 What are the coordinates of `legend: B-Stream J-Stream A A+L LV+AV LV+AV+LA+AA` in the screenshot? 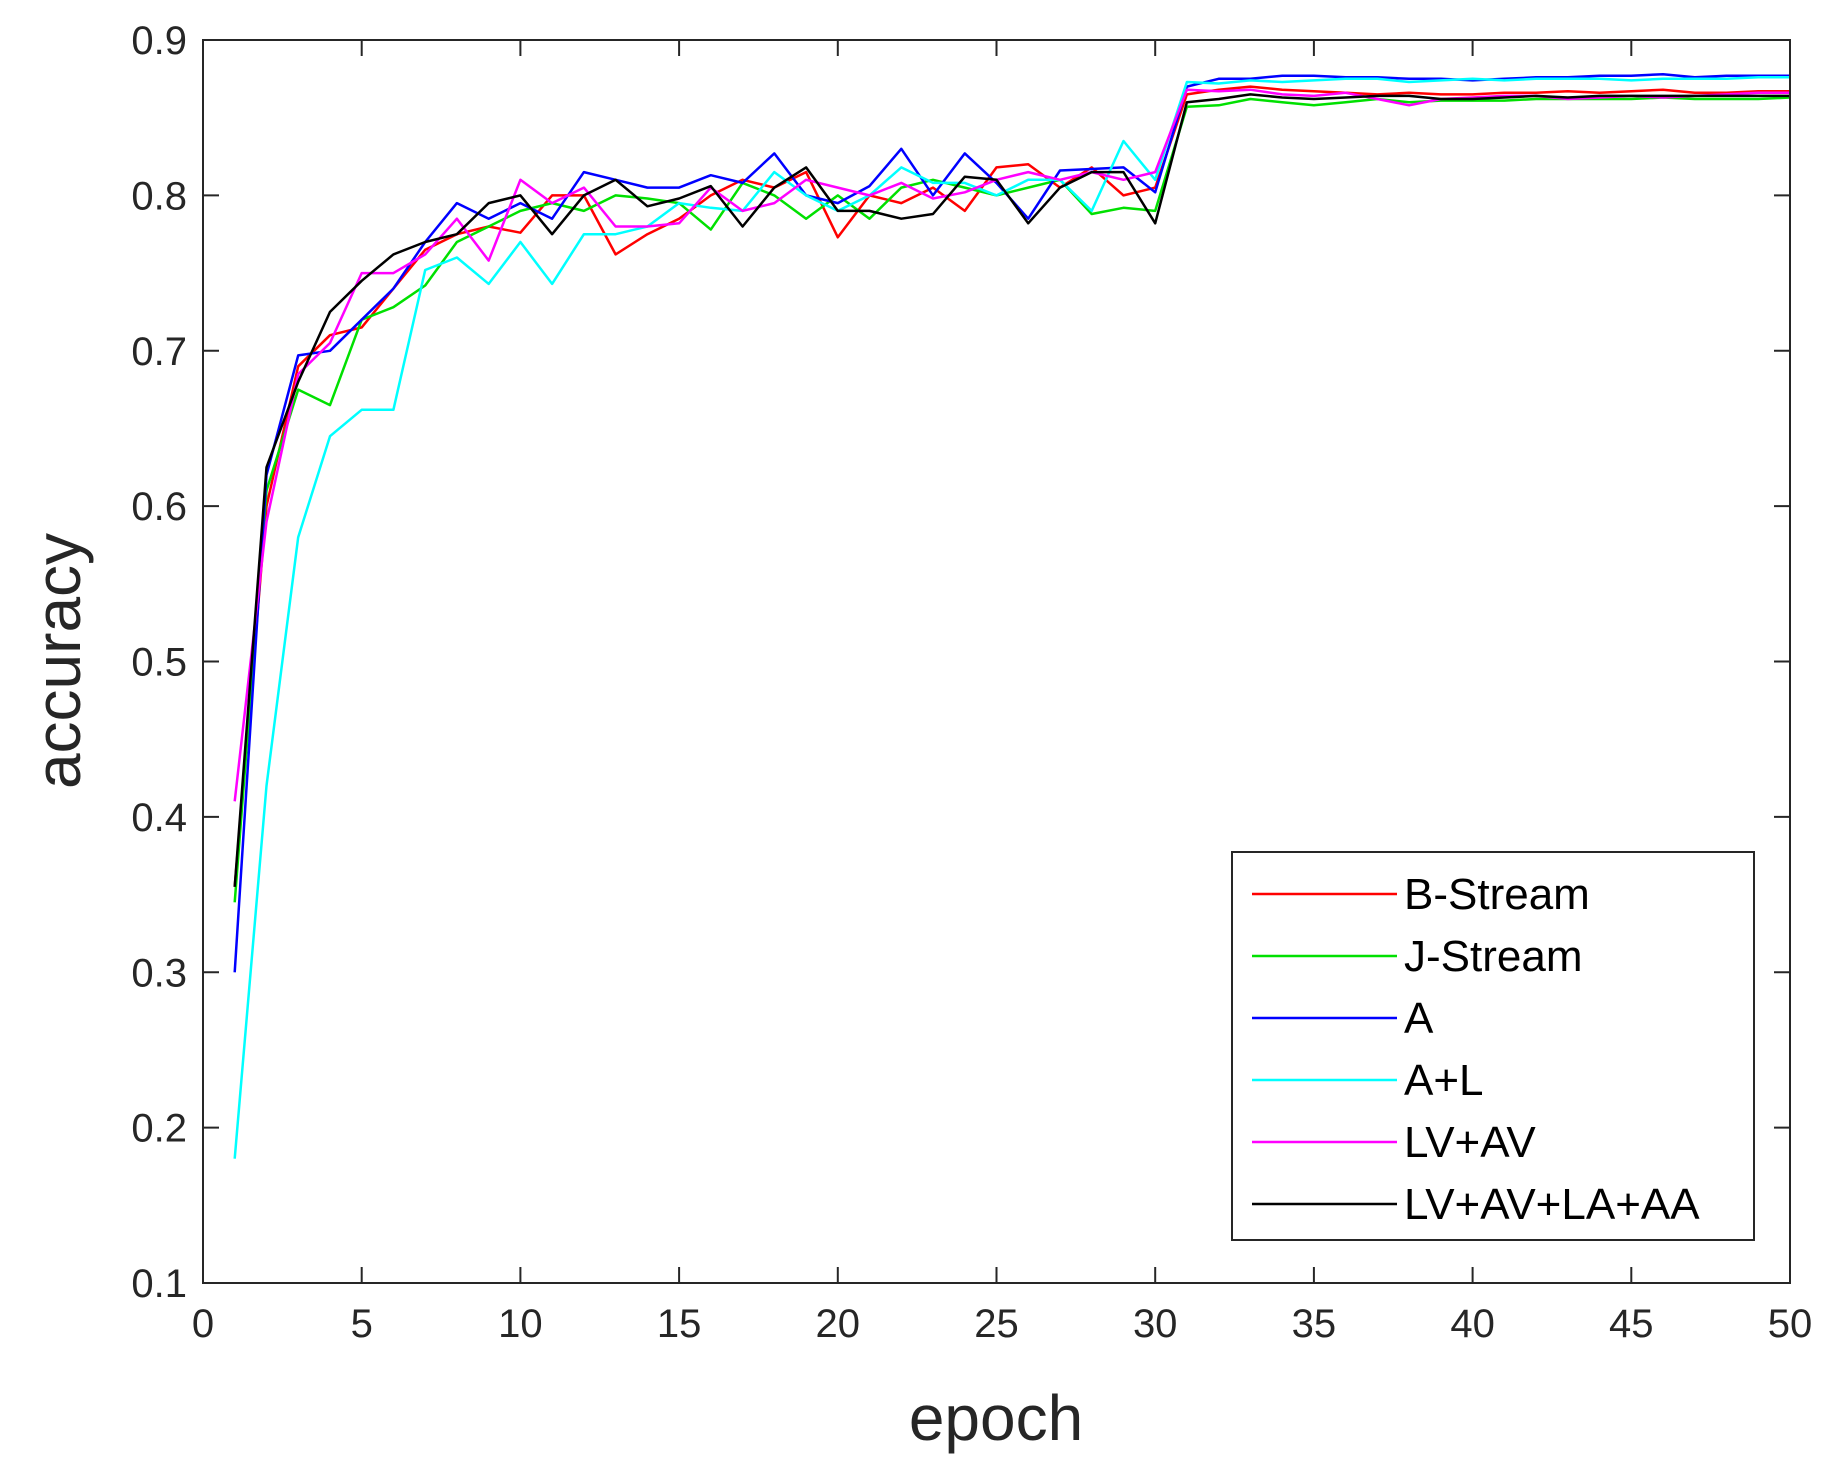 It's located at (1493, 1046).